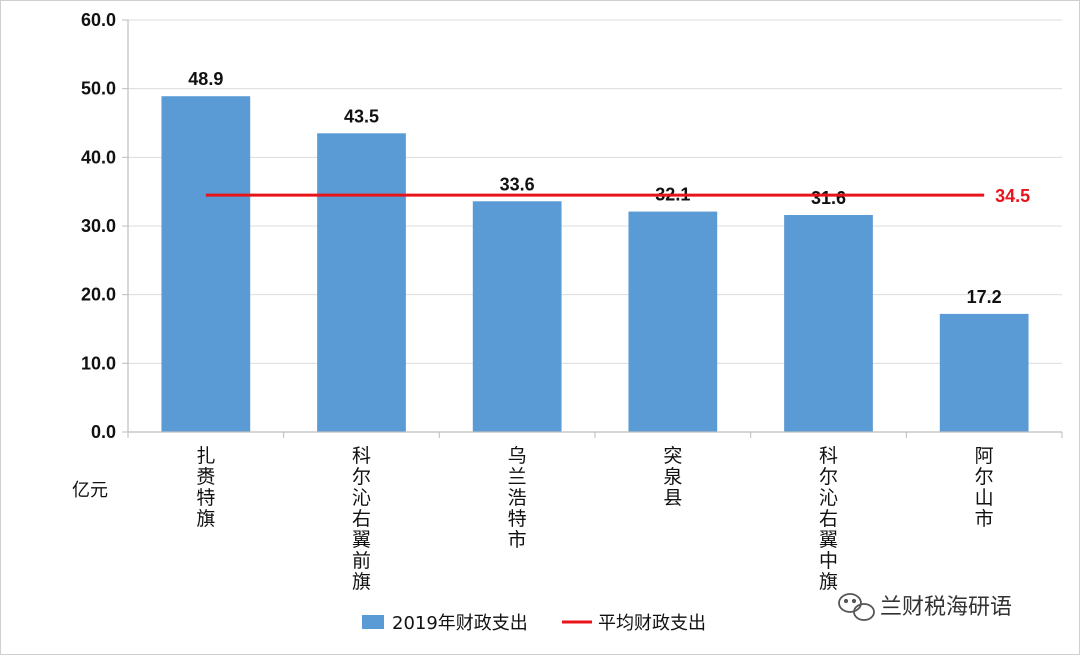  What do you see at coordinates (98, 363) in the screenshot?
I see `y-tick-label: 10.0` at bounding box center [98, 363].